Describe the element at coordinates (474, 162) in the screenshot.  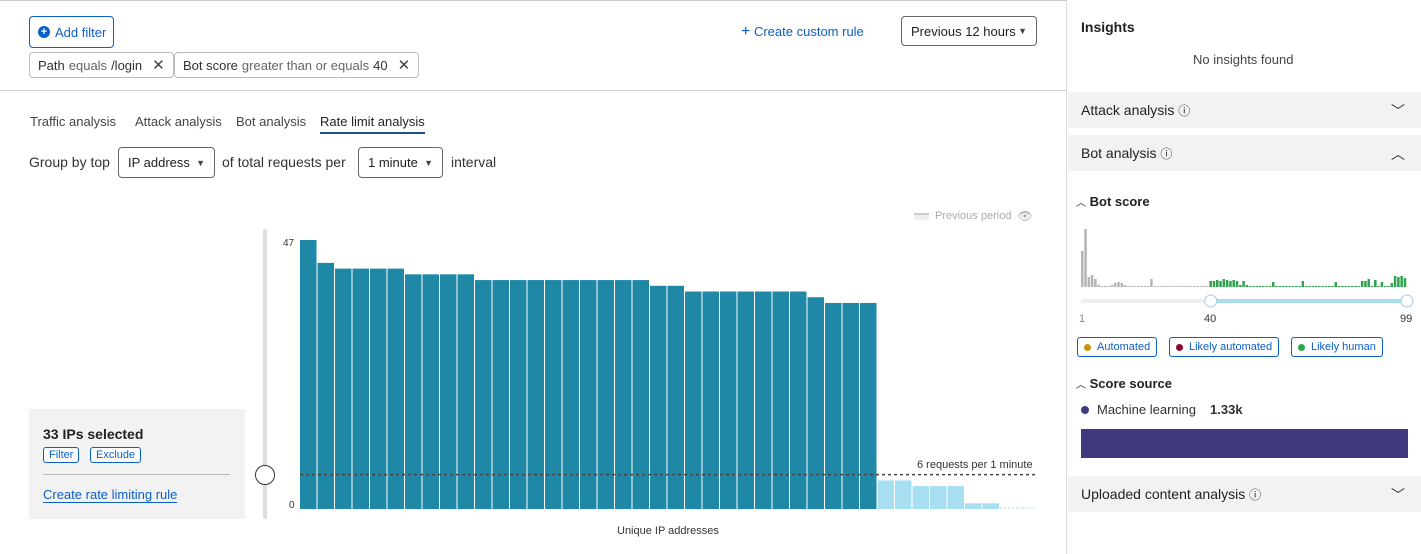
I see `interval-suffix-label: interval` at that location.